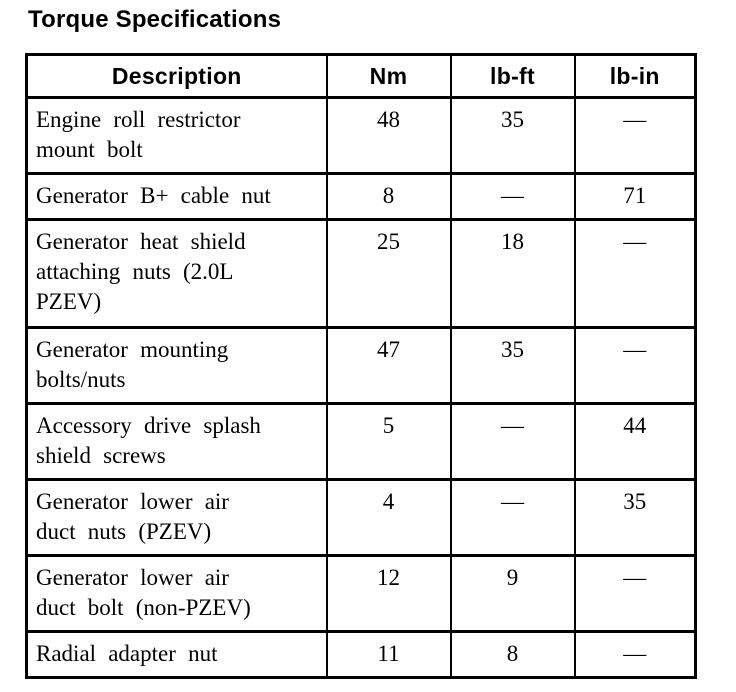  What do you see at coordinates (388, 365) in the screenshot?
I see `nm-value-cell: 47` at bounding box center [388, 365].